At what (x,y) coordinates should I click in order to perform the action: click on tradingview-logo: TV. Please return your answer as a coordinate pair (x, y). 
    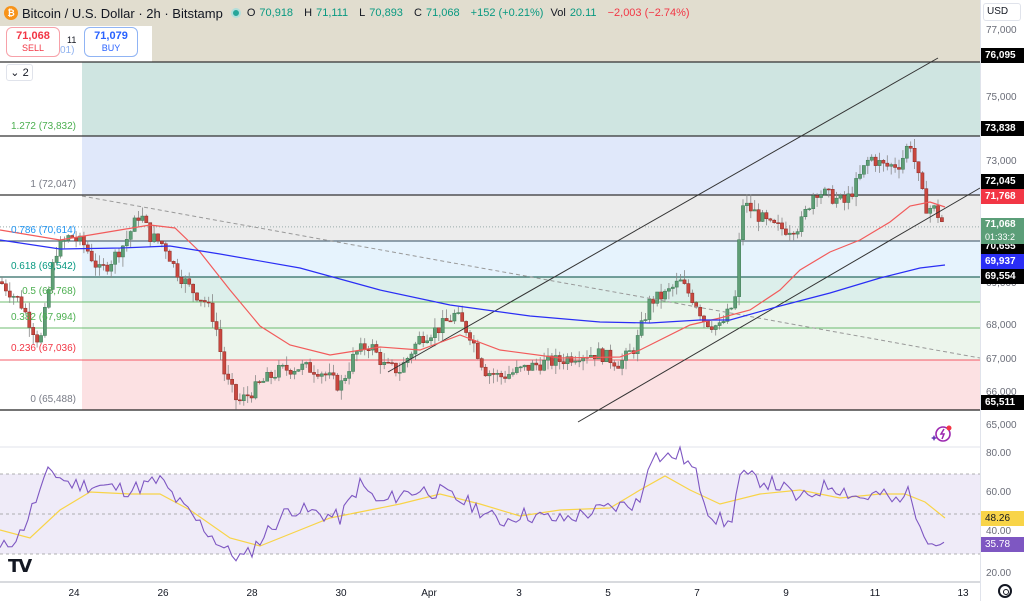
    Looking at the image, I should click on (20, 566).